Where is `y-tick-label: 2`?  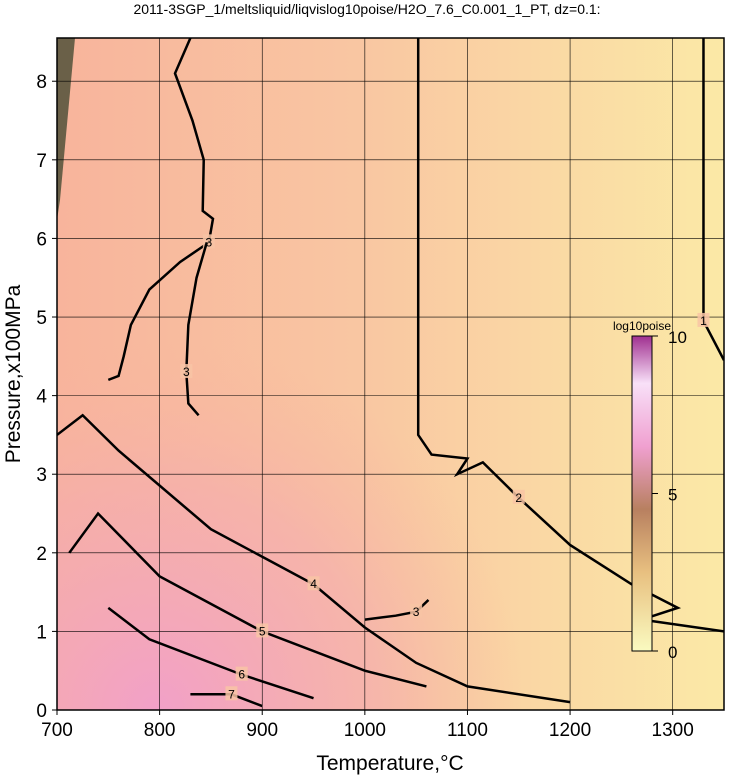
y-tick-label: 2 is located at coordinates (41, 554).